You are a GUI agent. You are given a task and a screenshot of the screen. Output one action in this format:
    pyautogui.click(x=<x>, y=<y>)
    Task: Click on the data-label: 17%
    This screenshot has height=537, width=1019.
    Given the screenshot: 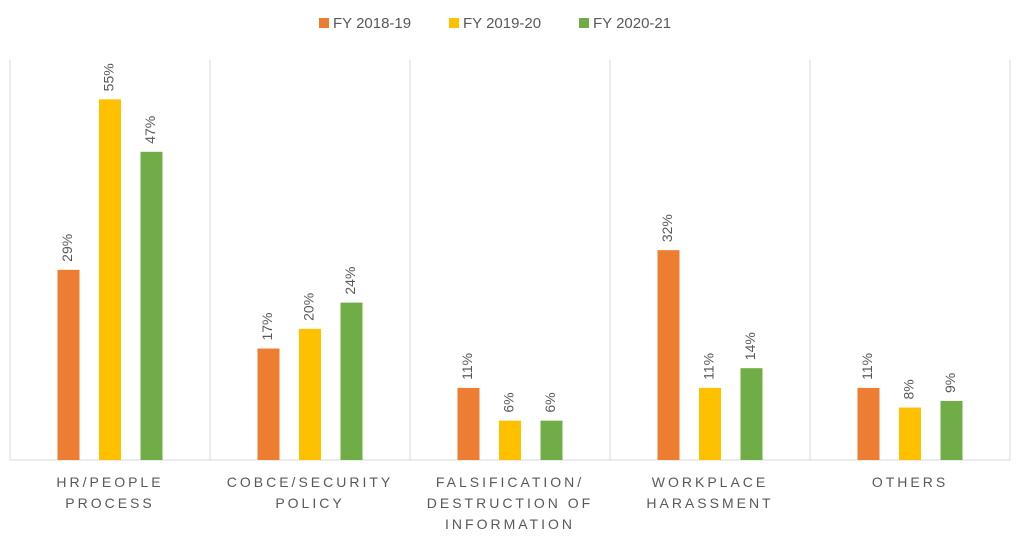 What is the action you would take?
    pyautogui.click(x=267, y=326)
    